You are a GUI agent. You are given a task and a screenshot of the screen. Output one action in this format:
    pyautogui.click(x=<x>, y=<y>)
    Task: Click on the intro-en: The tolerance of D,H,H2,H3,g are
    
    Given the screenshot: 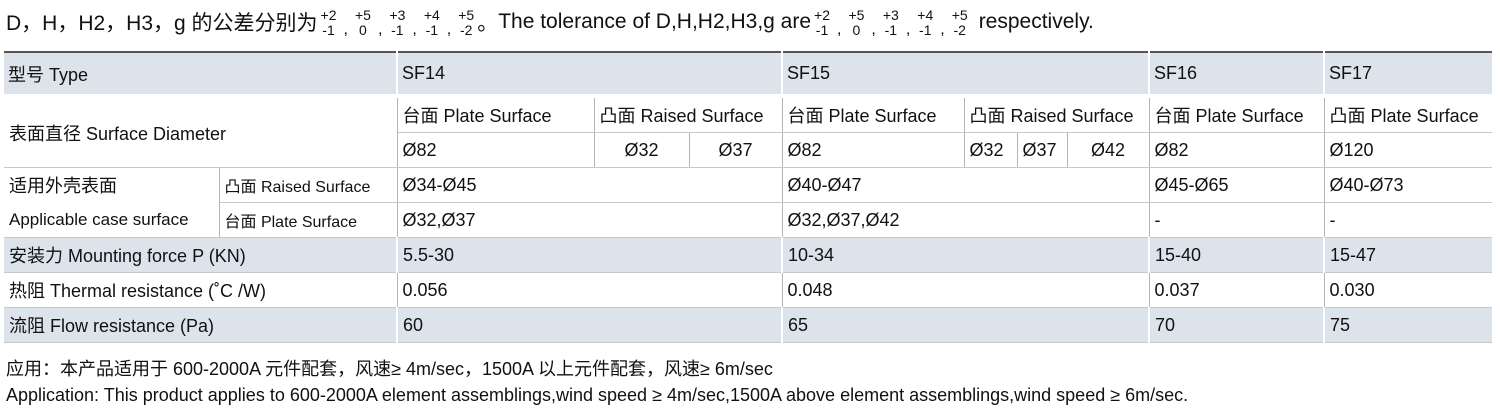 What is the action you would take?
    pyautogui.click(x=655, y=21)
    